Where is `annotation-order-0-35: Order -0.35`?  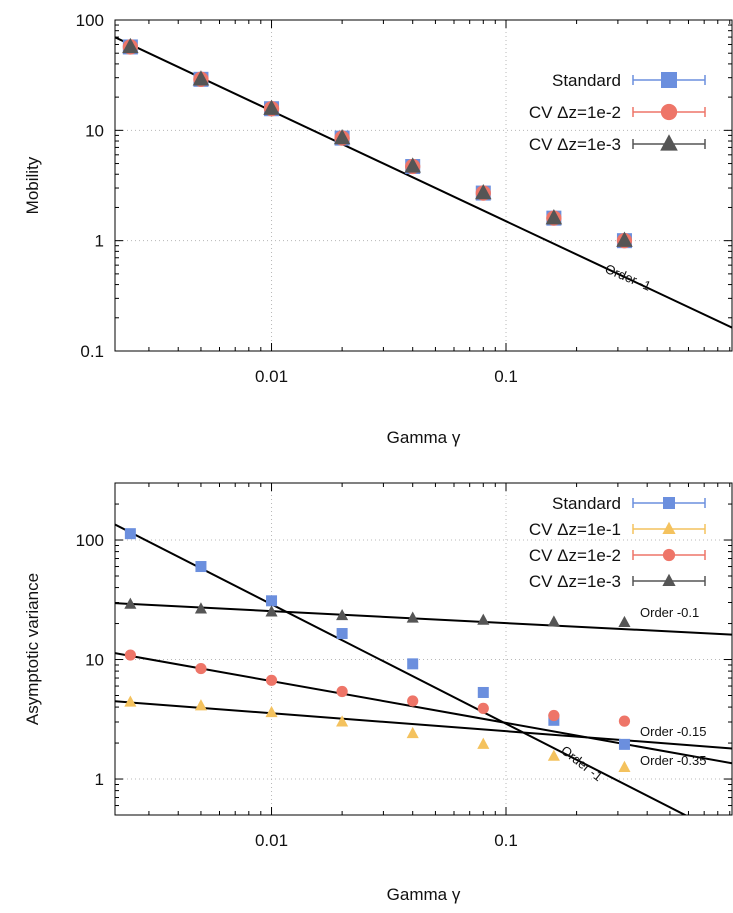
annotation-order-0-35: Order -0.35 is located at coordinates (673, 760).